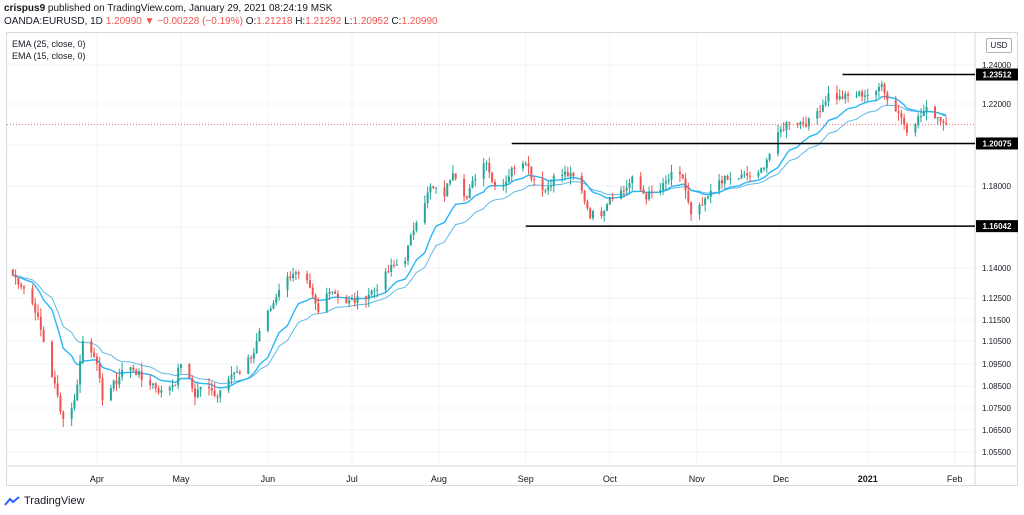 Image resolution: width=1024 pixels, height=515 pixels. Describe the element at coordinates (999, 45) in the screenshot. I see `currency-button: USD` at that location.